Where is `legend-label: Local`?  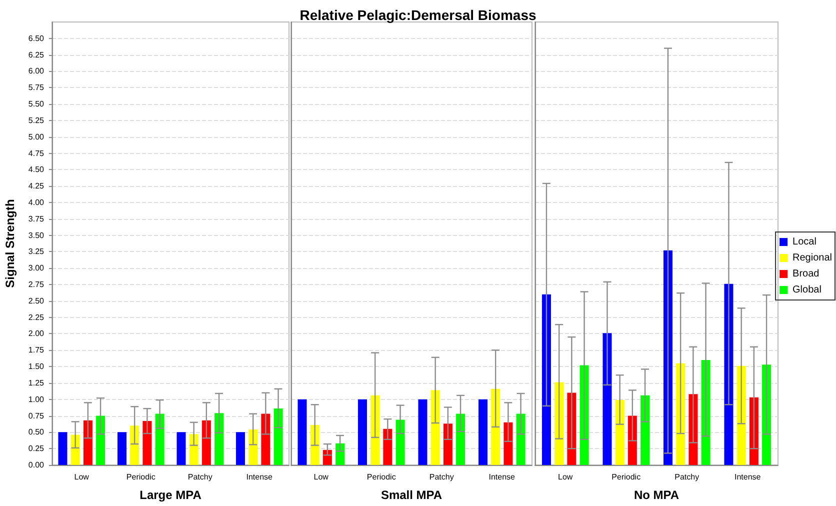 legend-label: Local is located at coordinates (804, 242).